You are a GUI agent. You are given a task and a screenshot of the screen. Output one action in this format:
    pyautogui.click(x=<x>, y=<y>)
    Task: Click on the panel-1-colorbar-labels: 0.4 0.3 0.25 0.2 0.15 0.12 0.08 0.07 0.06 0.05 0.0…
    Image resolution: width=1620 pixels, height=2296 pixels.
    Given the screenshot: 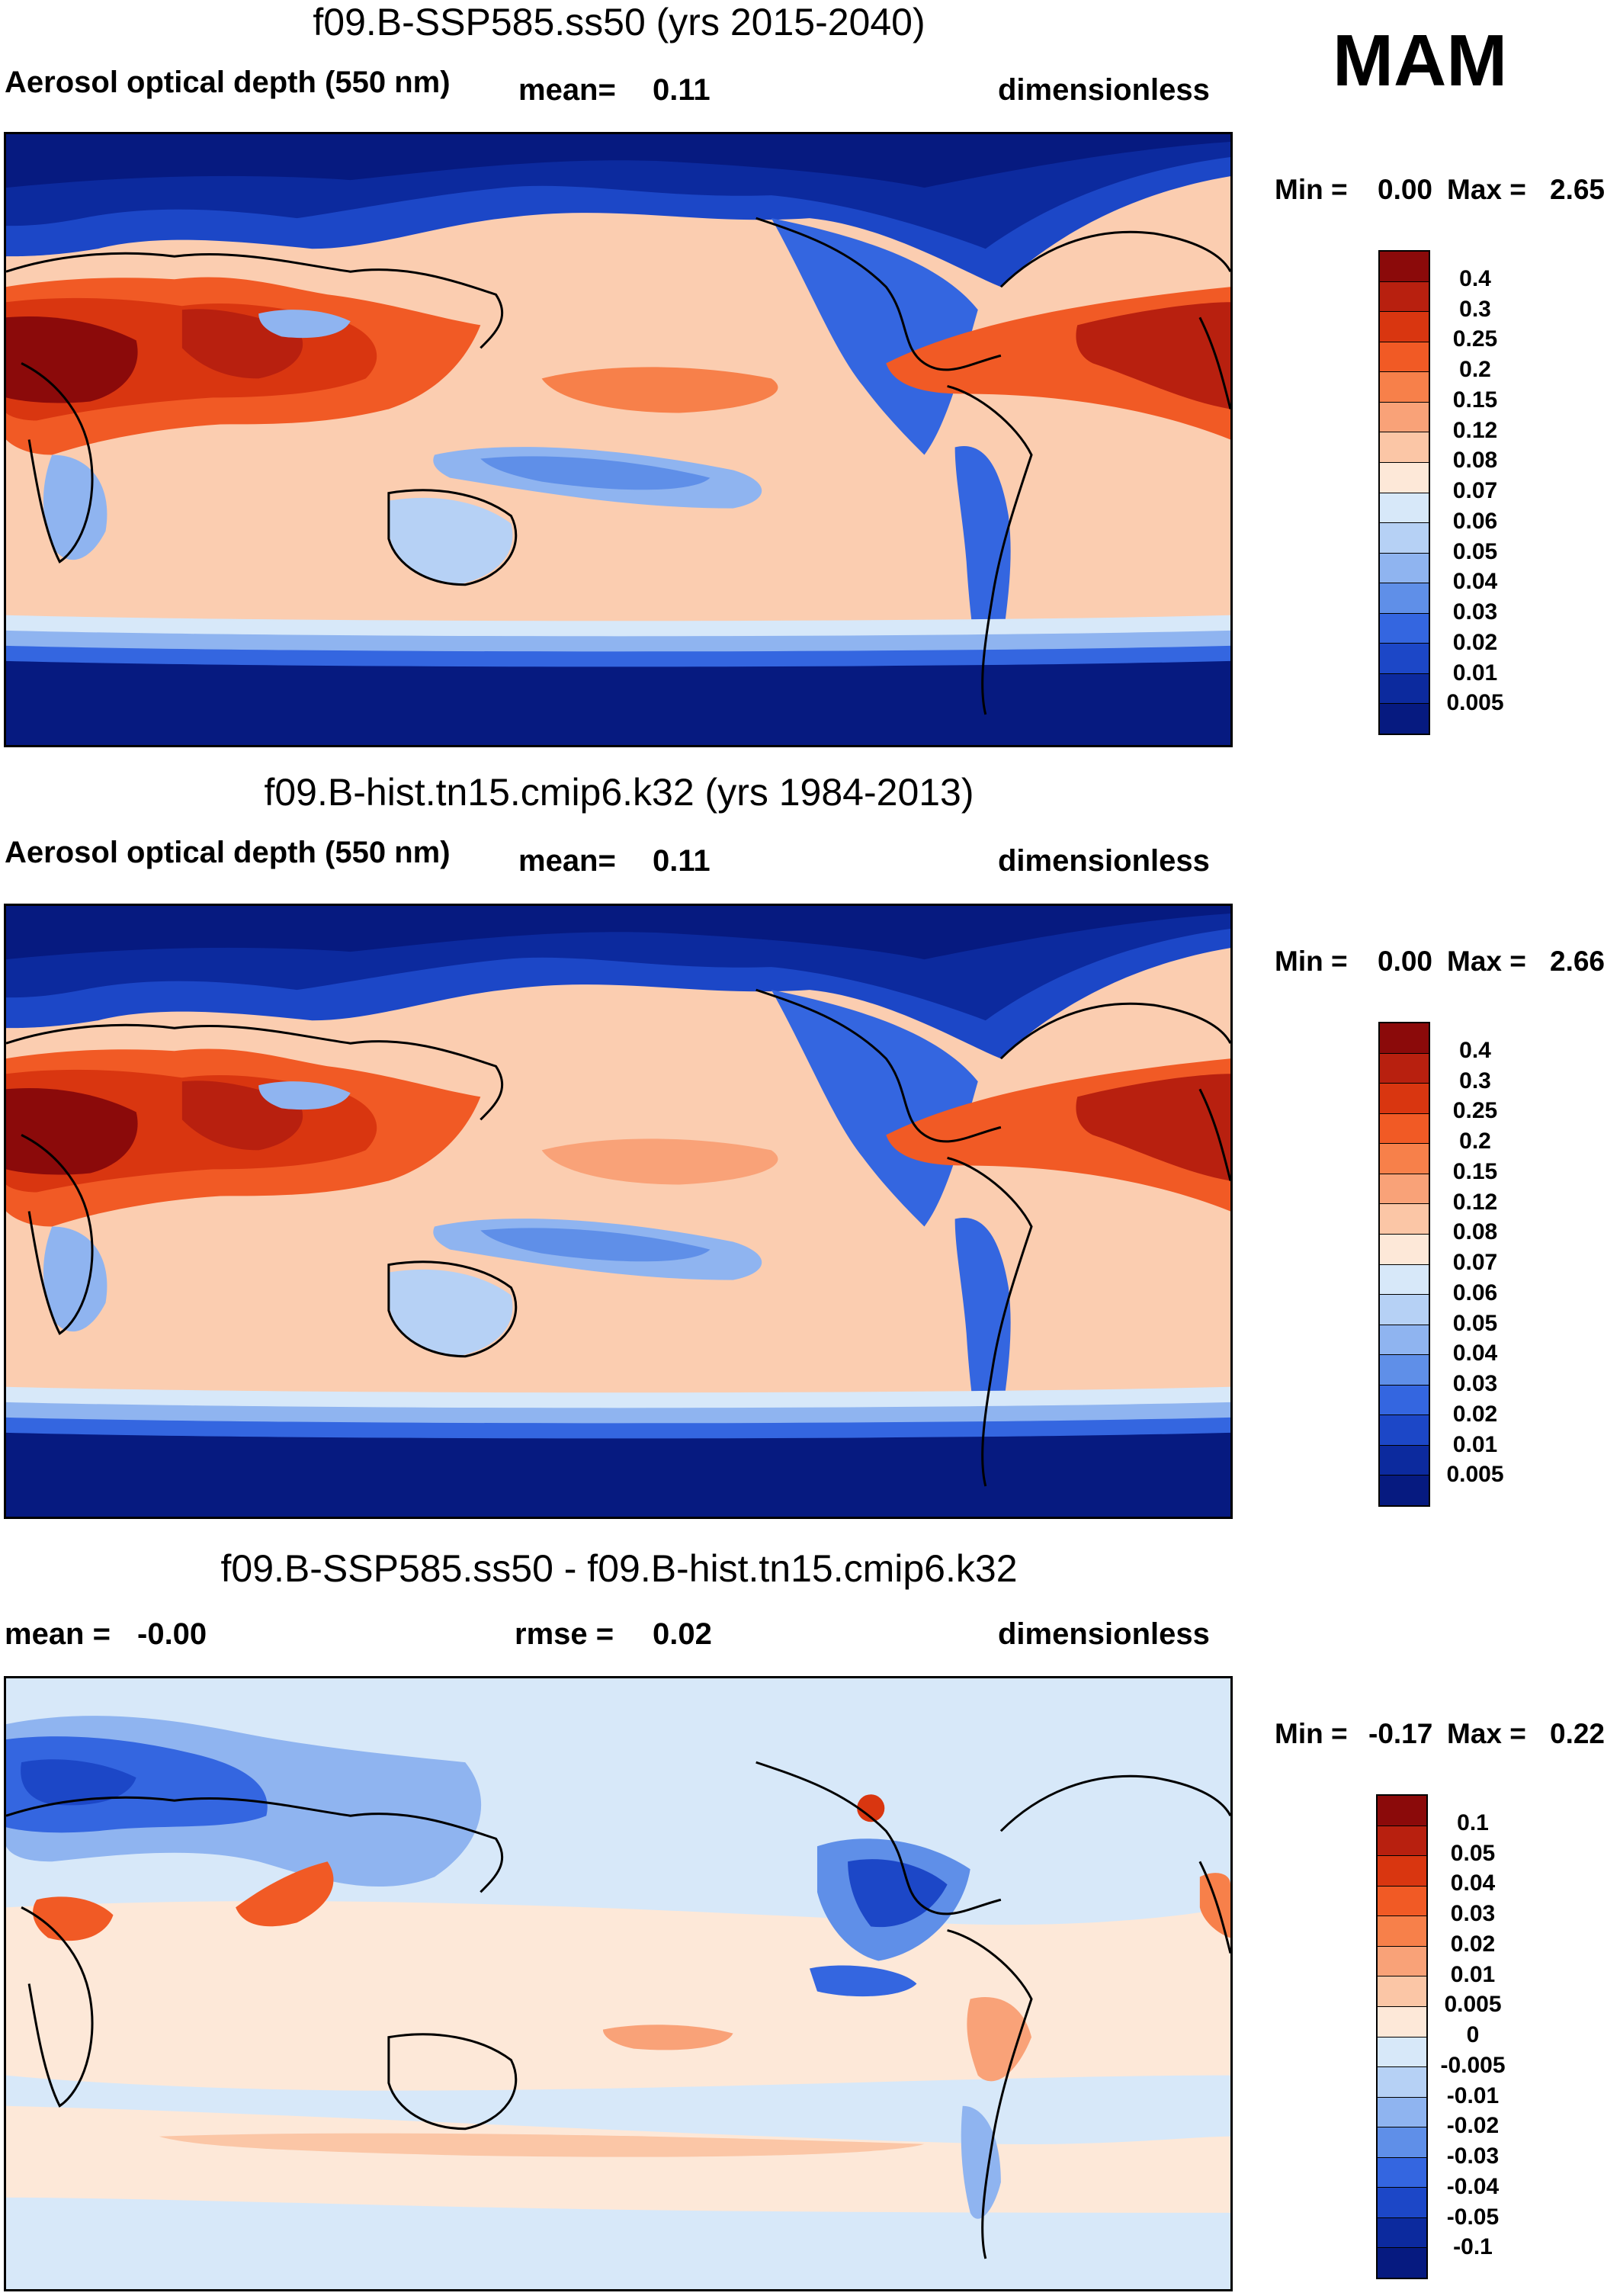 What is the action you would take?
    pyautogui.click(x=1524, y=492)
    